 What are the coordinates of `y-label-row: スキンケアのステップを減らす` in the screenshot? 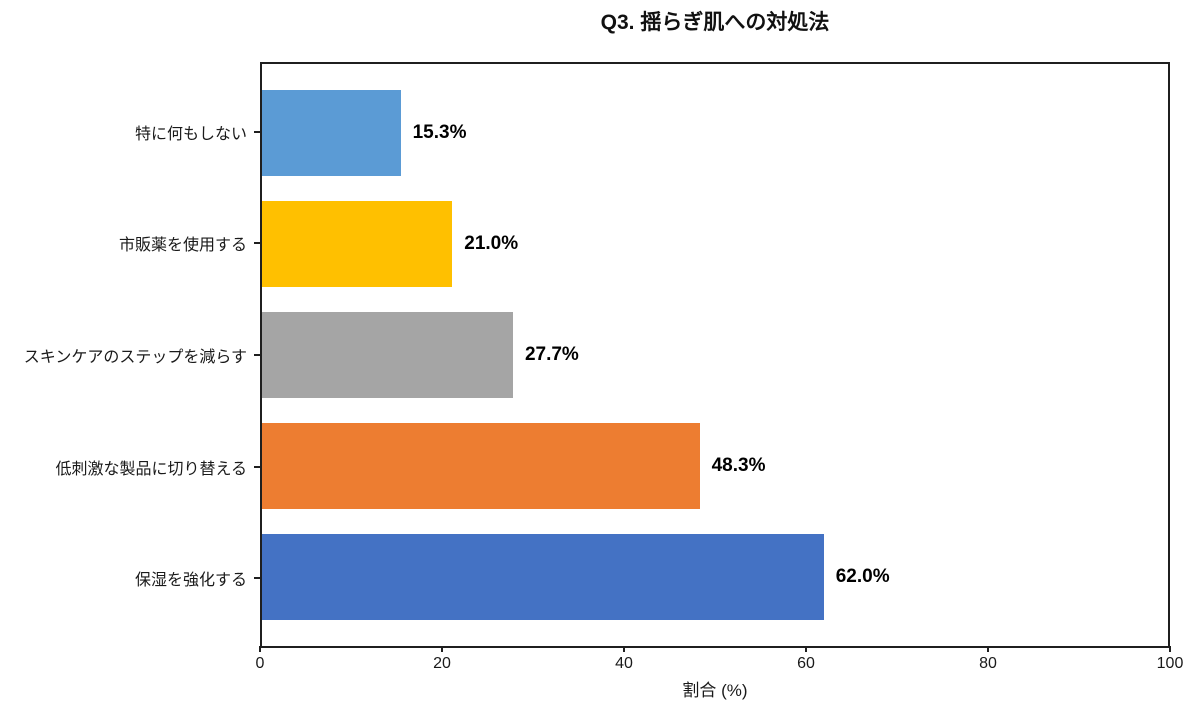 It's located at (130, 355).